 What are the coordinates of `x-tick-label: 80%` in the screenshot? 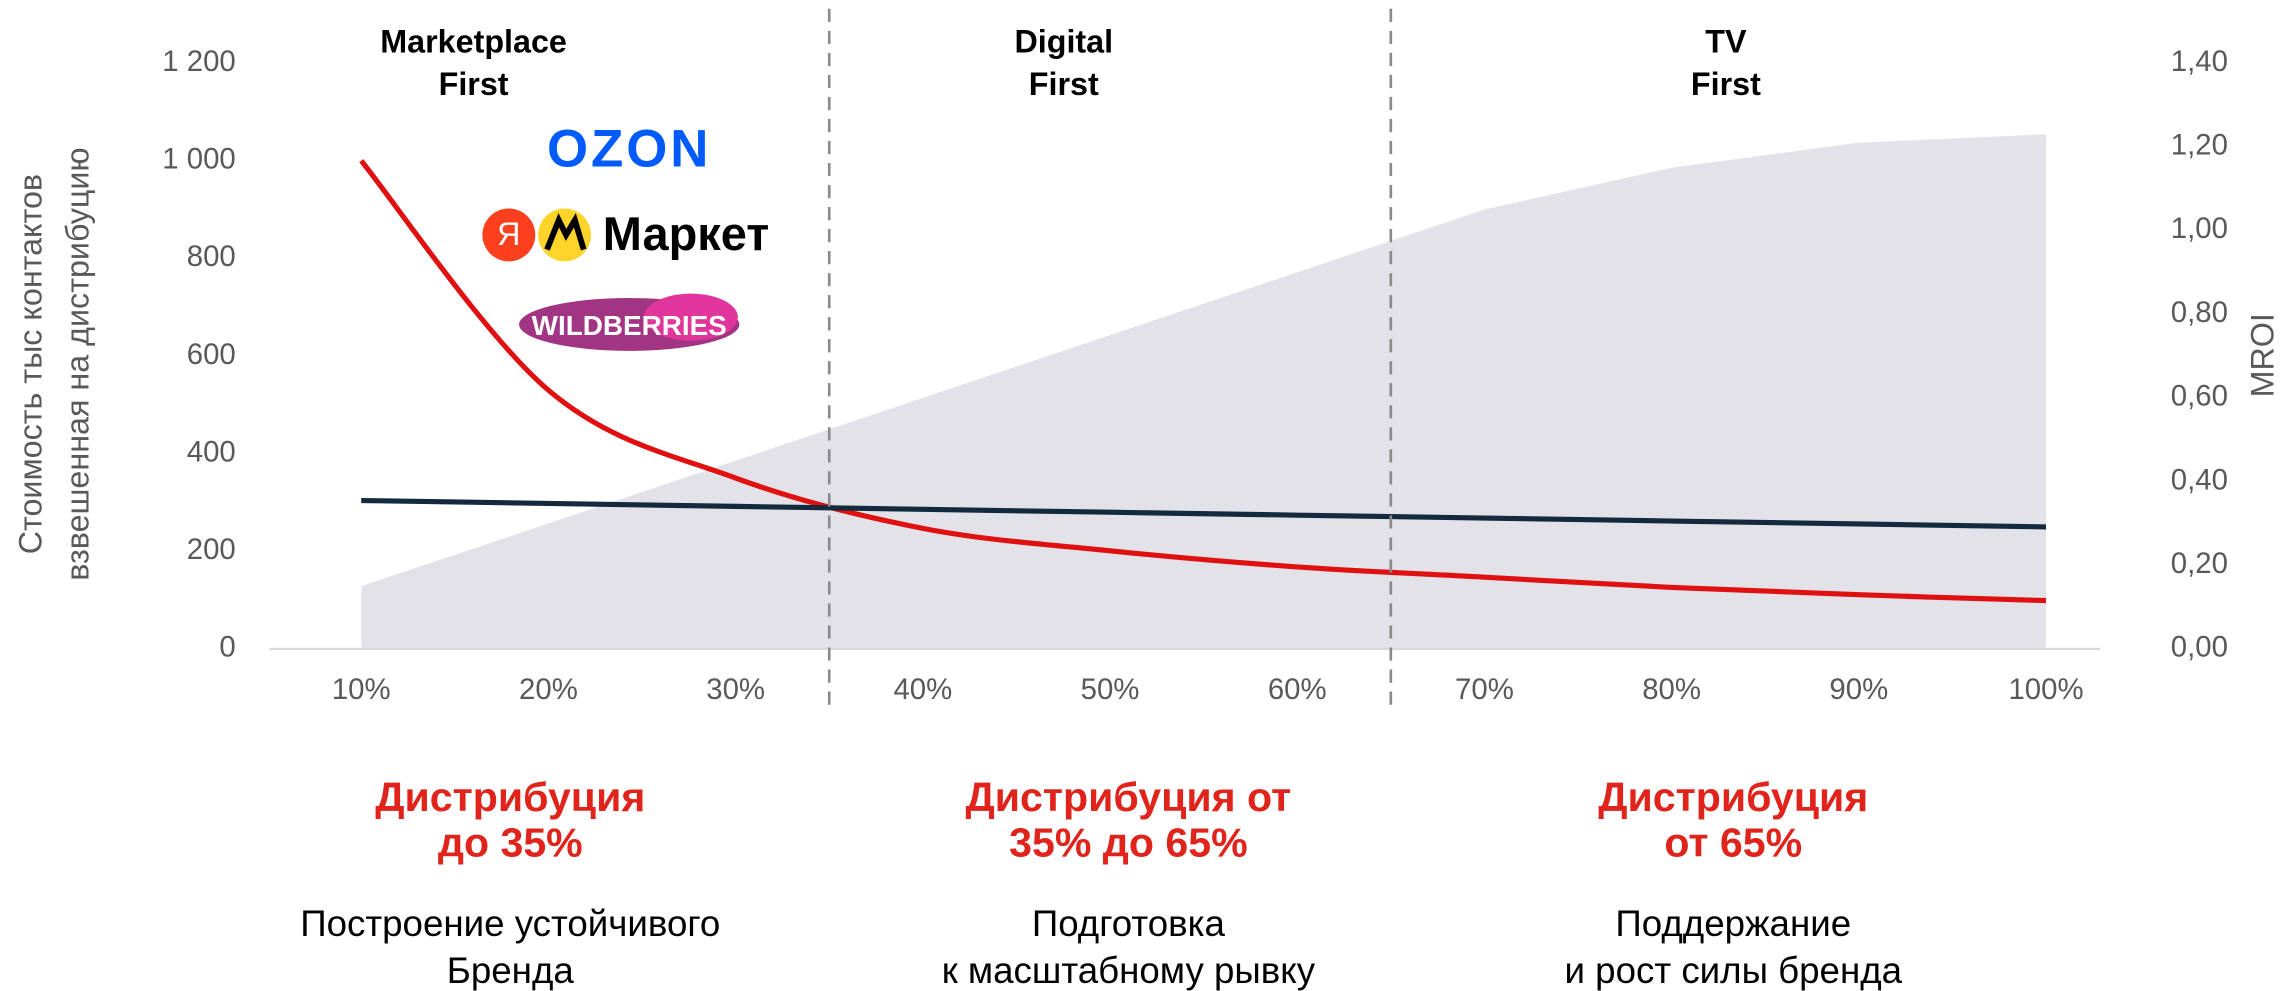 It's located at (1671, 689).